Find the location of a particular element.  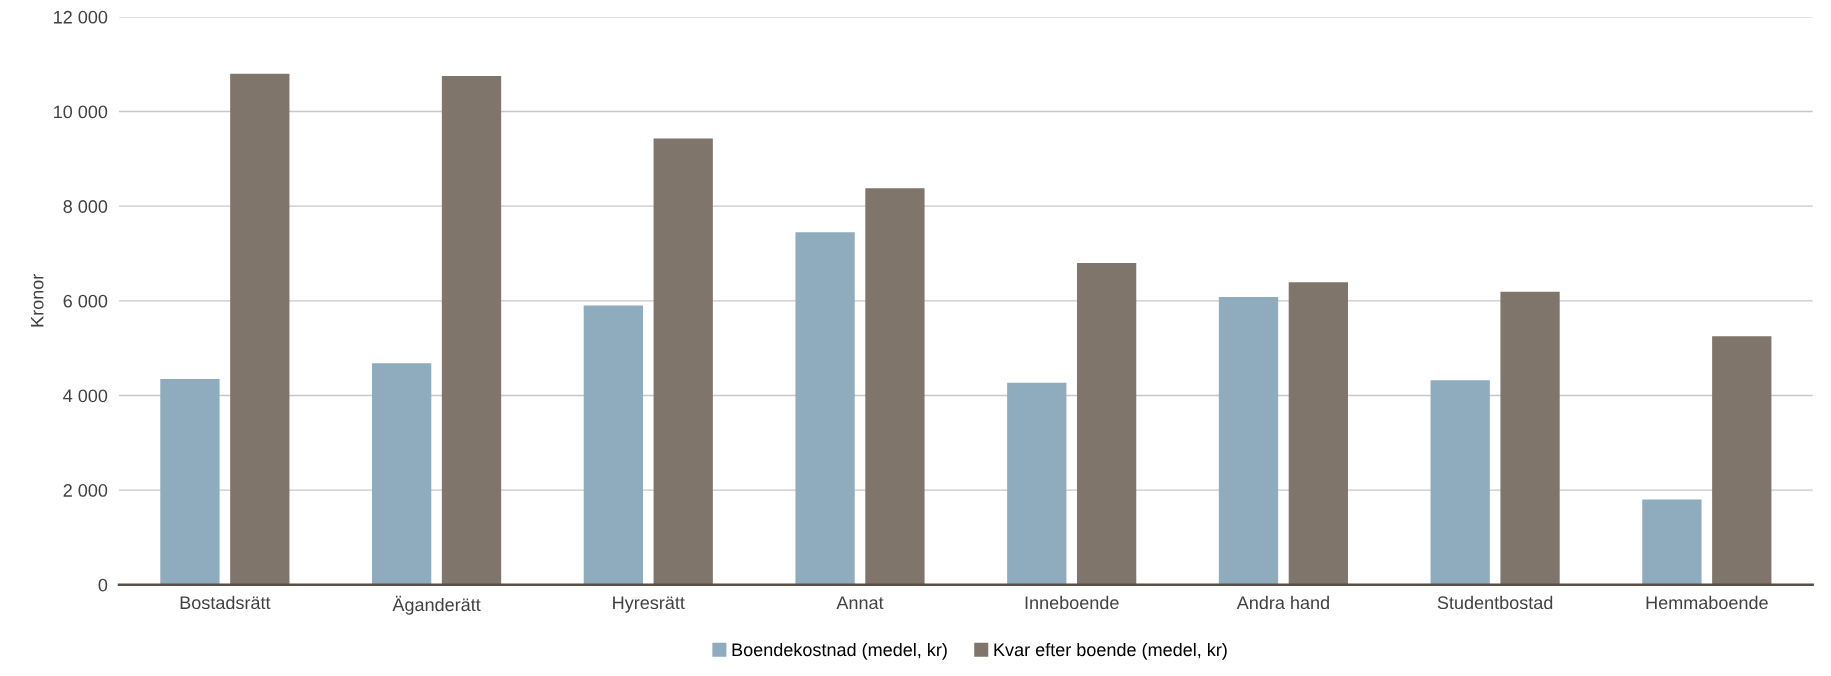

y-tick-label: 6 000 is located at coordinates (85, 301).